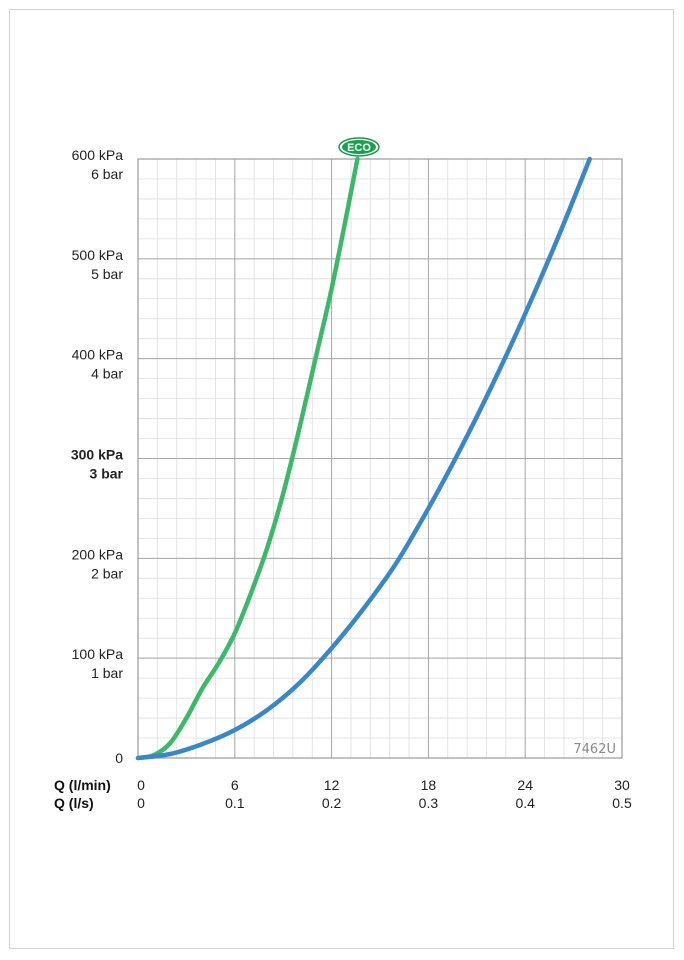  I want to click on y-tick-label-bar: 2 bar, so click(107, 573).